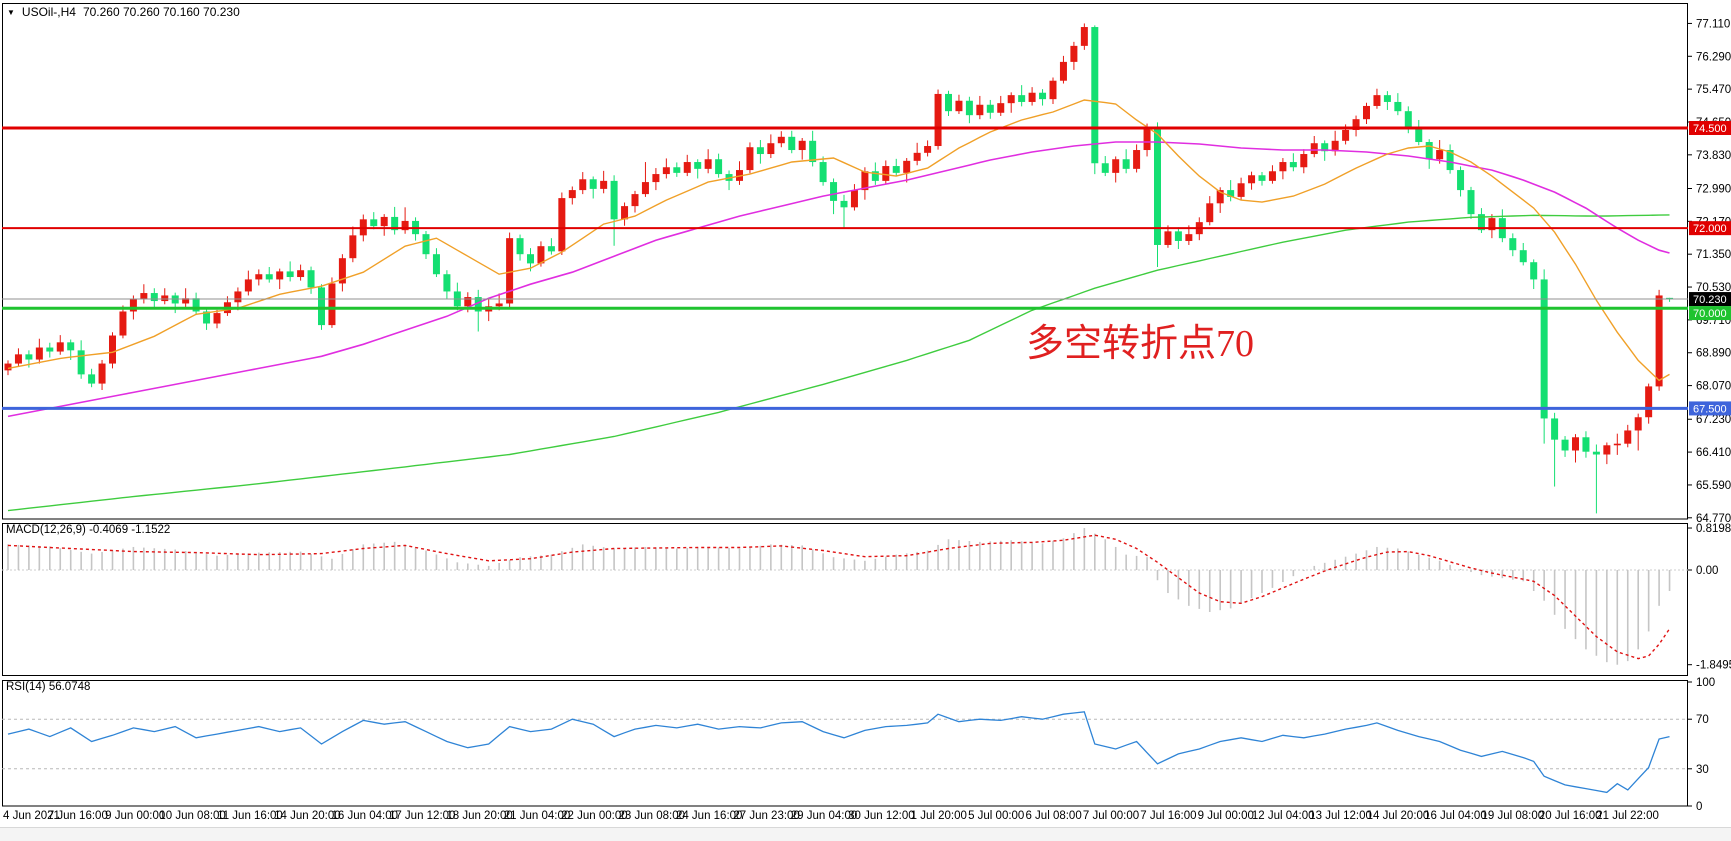 The height and width of the screenshot is (841, 1731). I want to click on time-axis-label: 23 Jun 08:00, so click(652, 816).